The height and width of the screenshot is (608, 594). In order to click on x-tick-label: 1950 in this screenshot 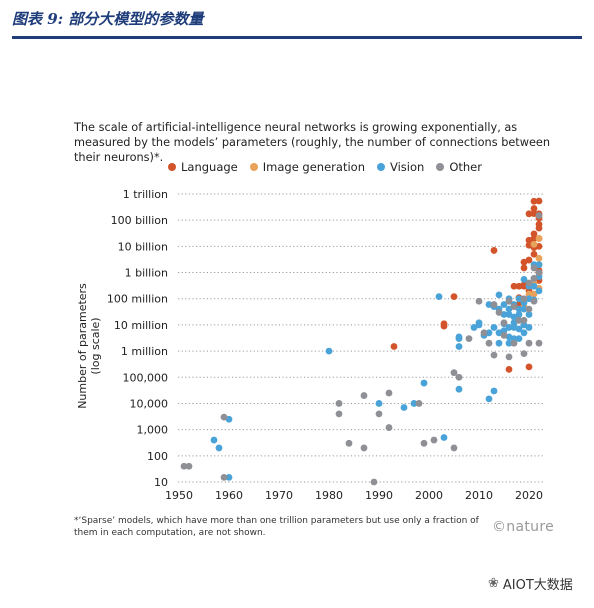, I will do `click(179, 495)`.